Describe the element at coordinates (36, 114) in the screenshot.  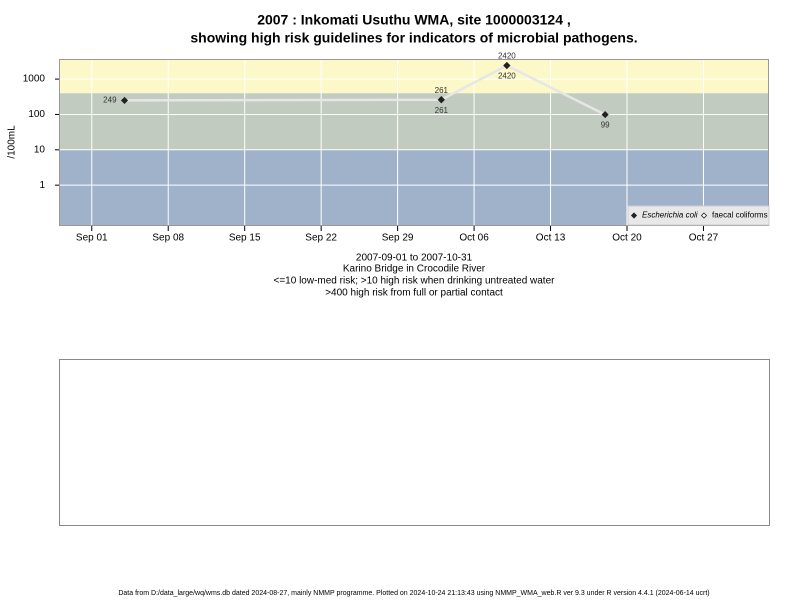
I see `y-tick-label: 100` at that location.